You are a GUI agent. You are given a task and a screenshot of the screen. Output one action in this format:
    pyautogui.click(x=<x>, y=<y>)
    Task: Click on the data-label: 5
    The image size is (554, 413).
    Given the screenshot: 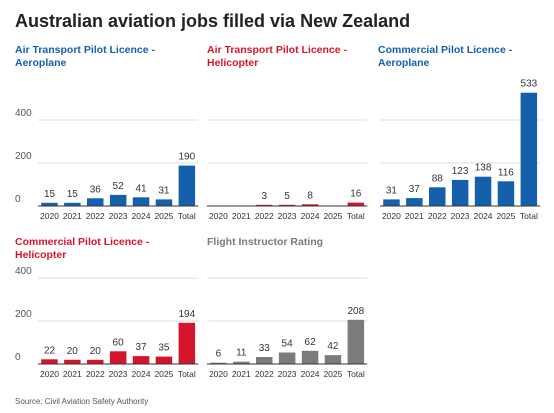 What is the action you would take?
    pyautogui.click(x=287, y=196)
    